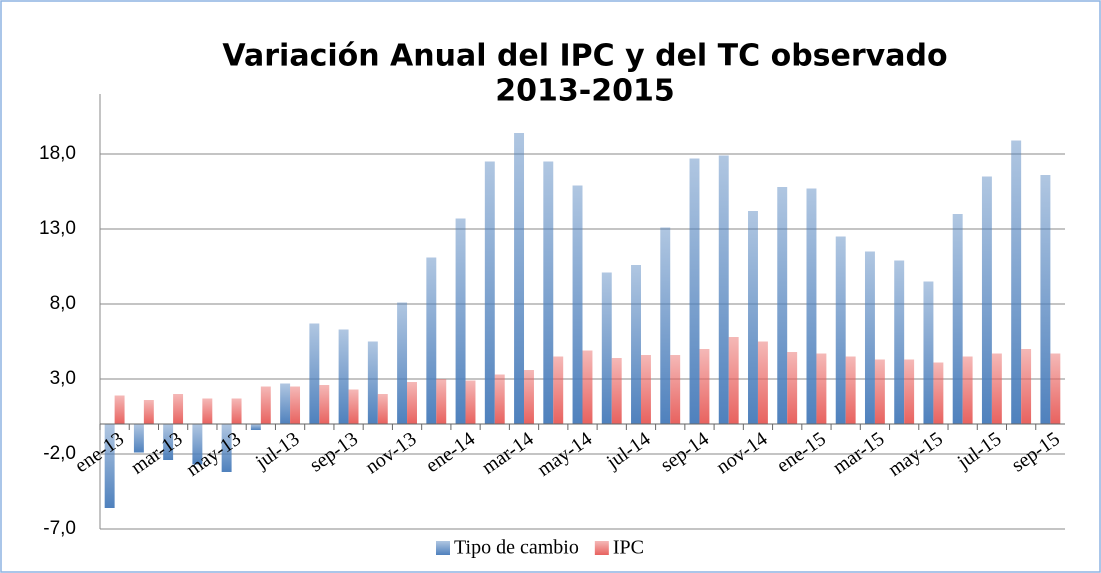 This screenshot has width=1101, height=573. Describe the element at coordinates (57, 153) in the screenshot. I see `y-tick-label: 18,0` at that location.